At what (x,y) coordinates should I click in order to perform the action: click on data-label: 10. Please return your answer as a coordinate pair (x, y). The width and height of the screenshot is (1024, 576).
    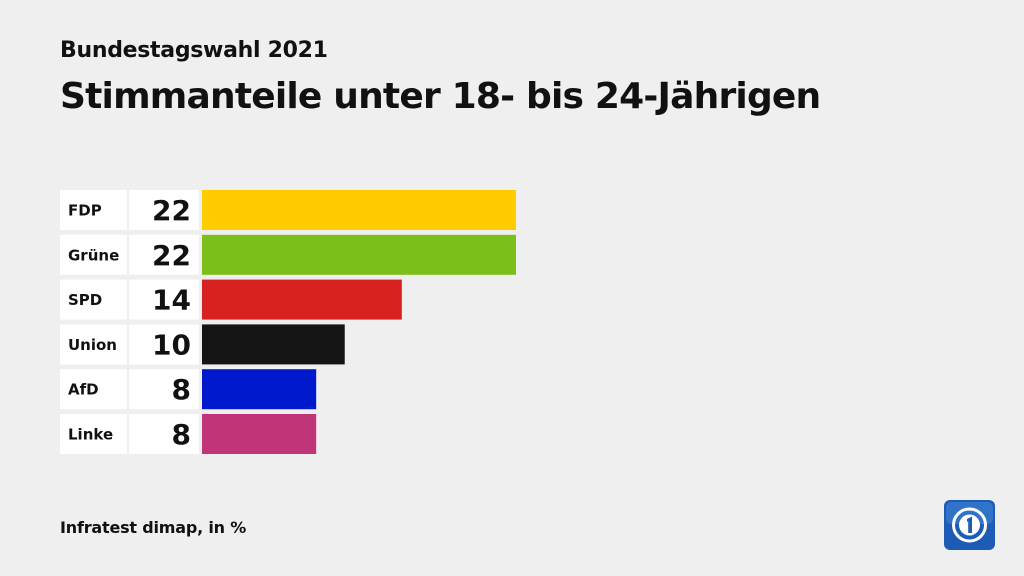
    Looking at the image, I should click on (171, 344).